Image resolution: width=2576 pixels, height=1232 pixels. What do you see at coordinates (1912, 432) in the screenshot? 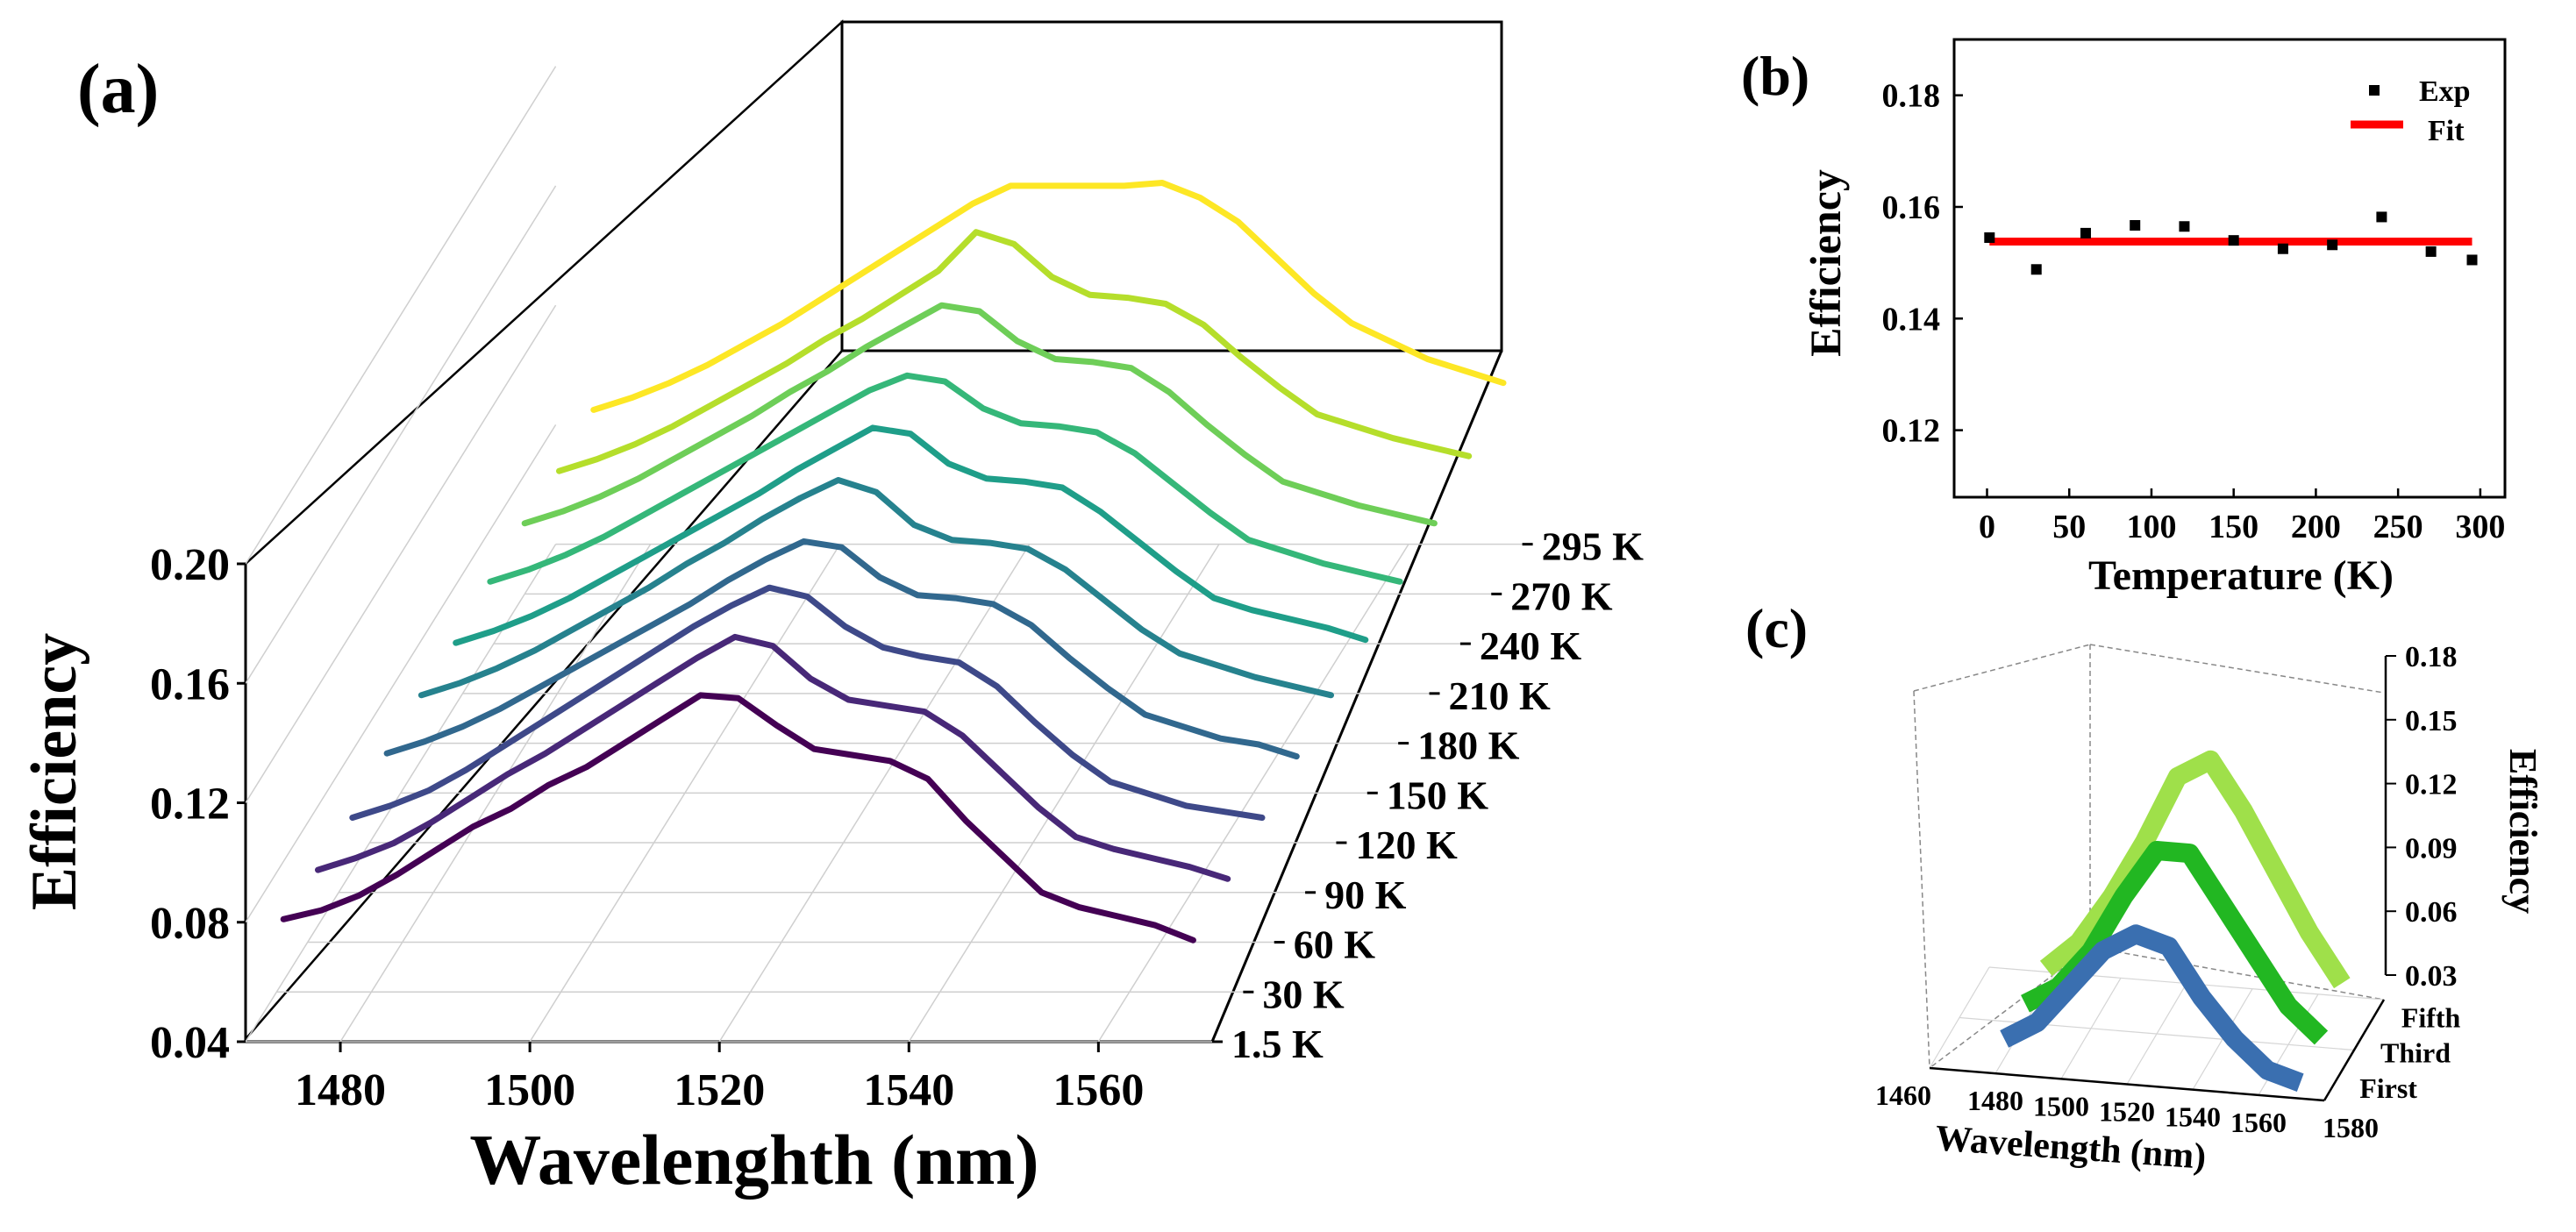
I see `b-y-tick-label: 0.12` at bounding box center [1912, 432].